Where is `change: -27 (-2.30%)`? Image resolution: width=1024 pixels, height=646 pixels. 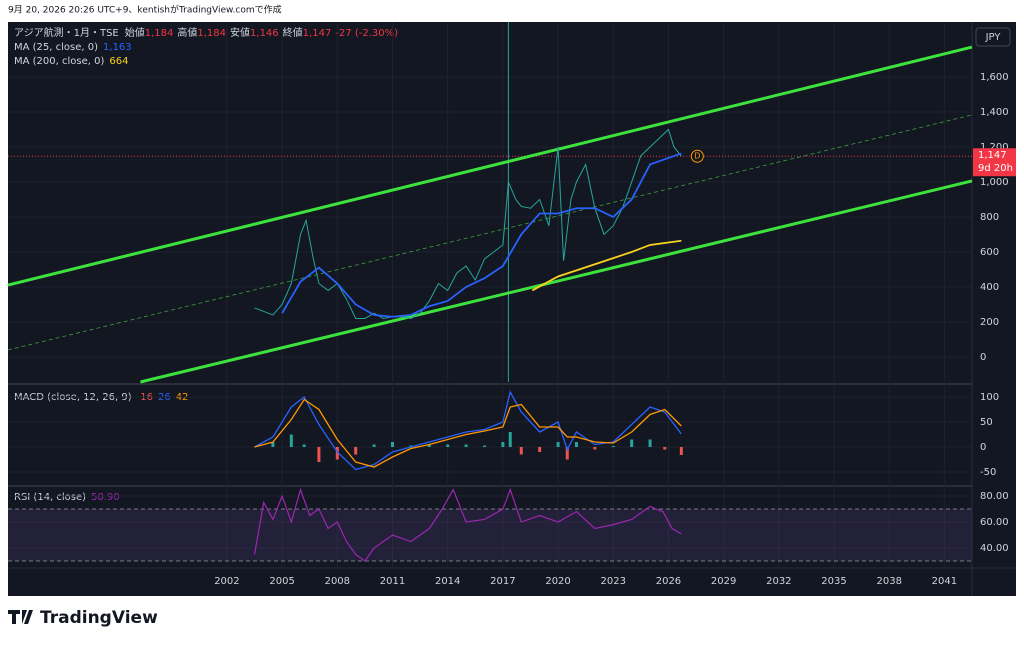
change: -27 (-2.30%) is located at coordinates (366, 33).